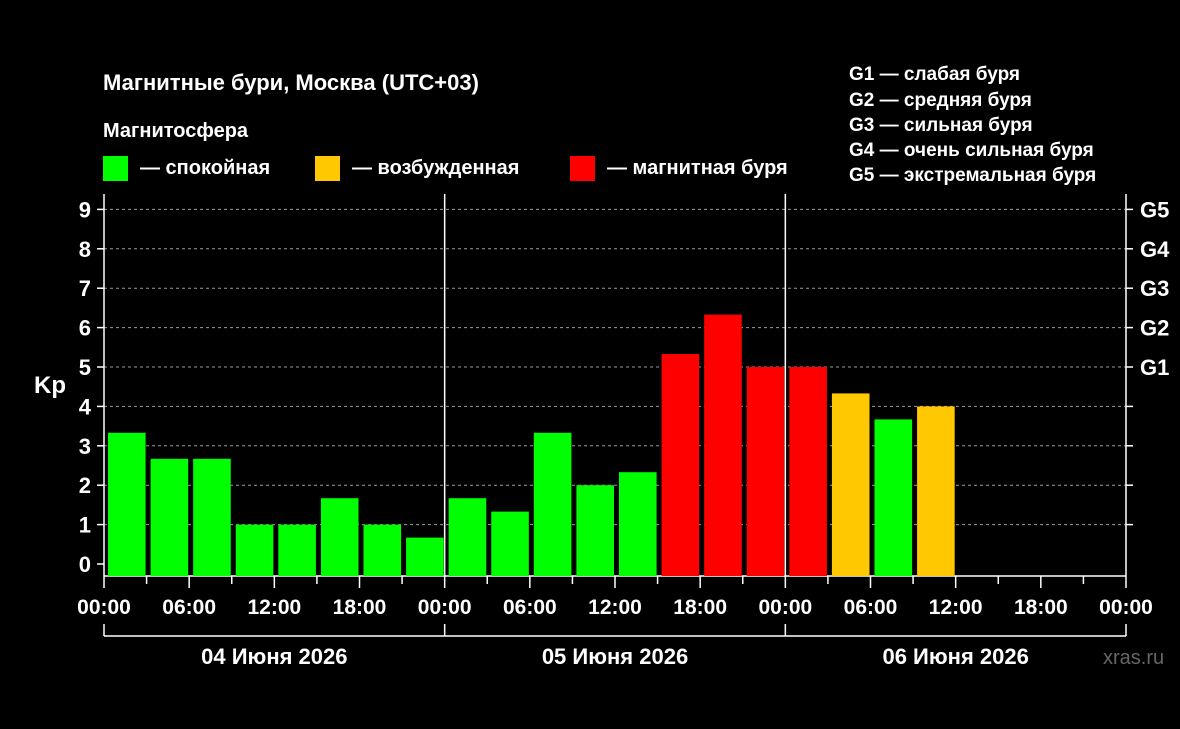 The width and height of the screenshot is (1180, 729). Describe the element at coordinates (176, 131) in the screenshot. I see `legend-heading: Магнитосфера` at that location.